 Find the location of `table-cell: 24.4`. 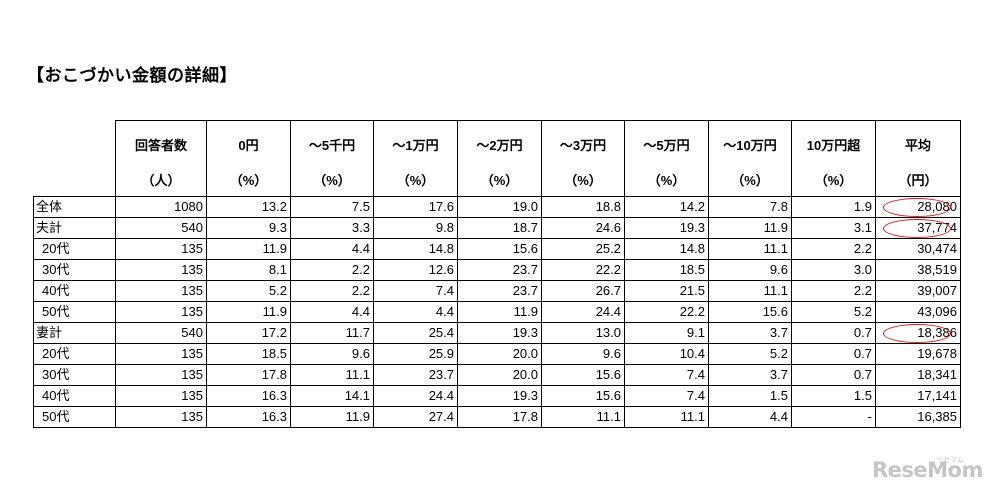

table-cell: 24.4 is located at coordinates (415, 396).